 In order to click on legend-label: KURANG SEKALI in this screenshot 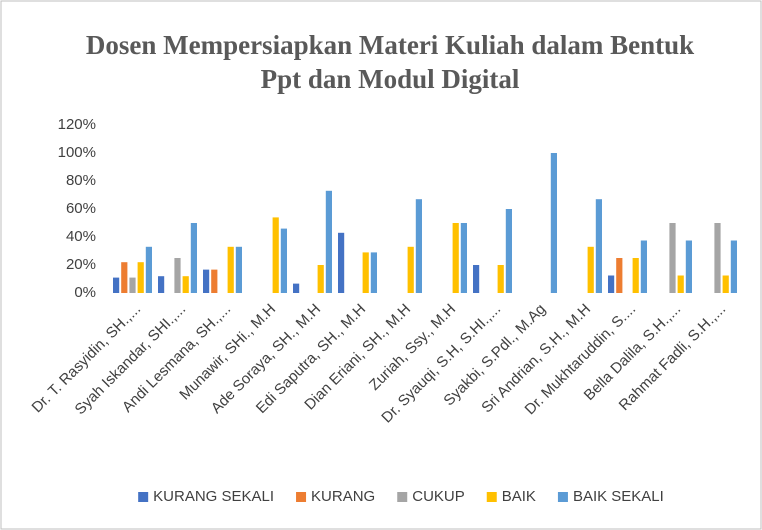, I will do `click(213, 496)`.